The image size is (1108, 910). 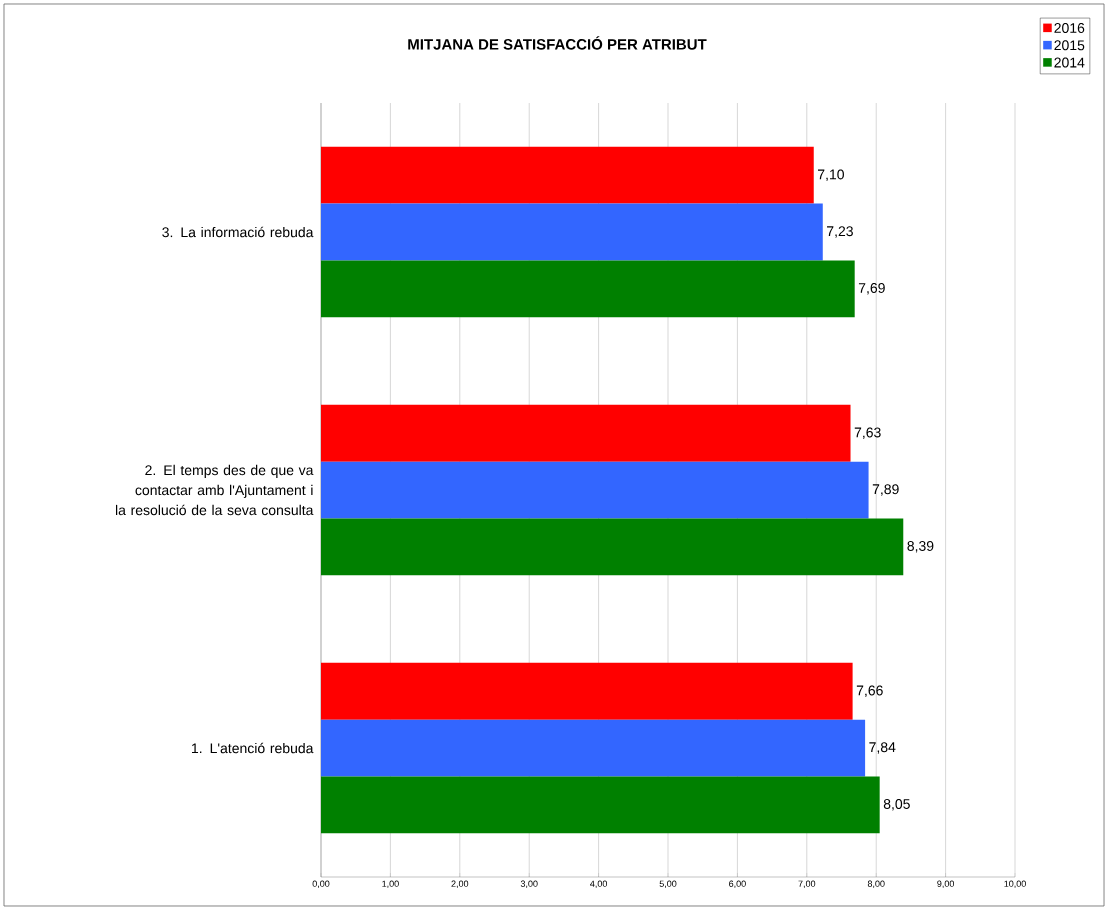 What do you see at coordinates (1069, 28) in the screenshot?
I see `legend-label: 2016` at bounding box center [1069, 28].